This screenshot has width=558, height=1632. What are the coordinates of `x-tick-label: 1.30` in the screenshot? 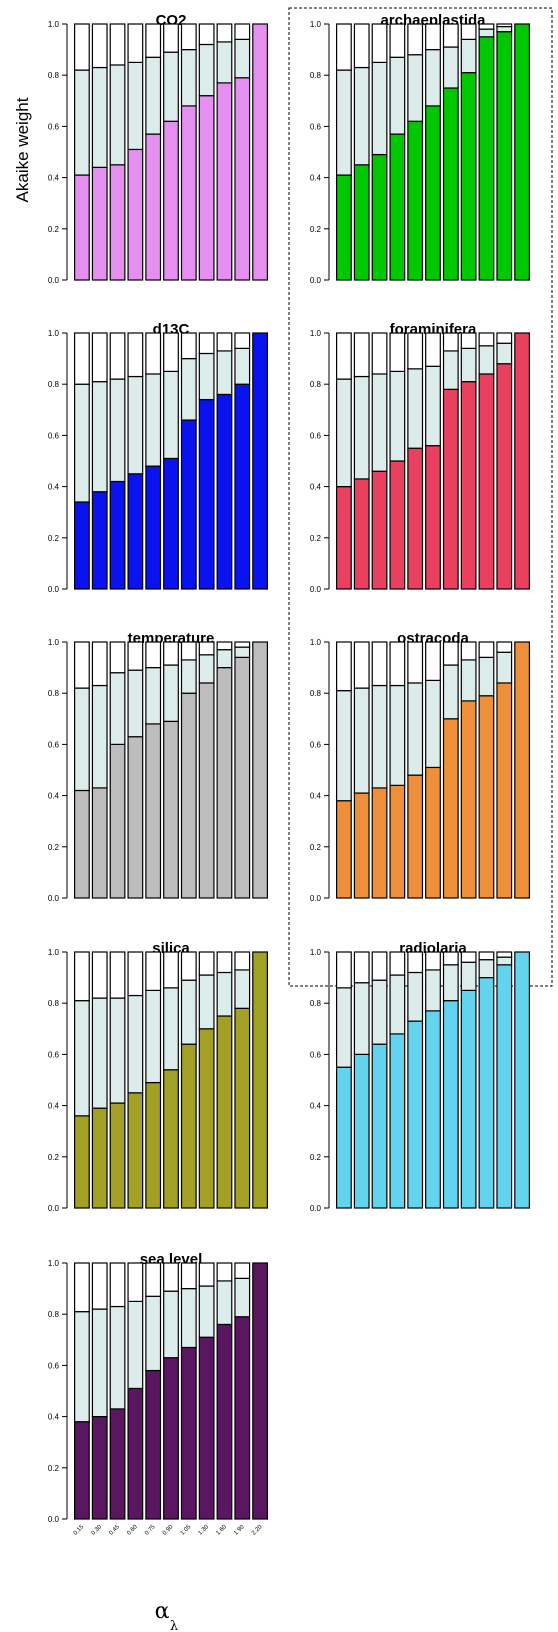 It's located at (204, 1530).